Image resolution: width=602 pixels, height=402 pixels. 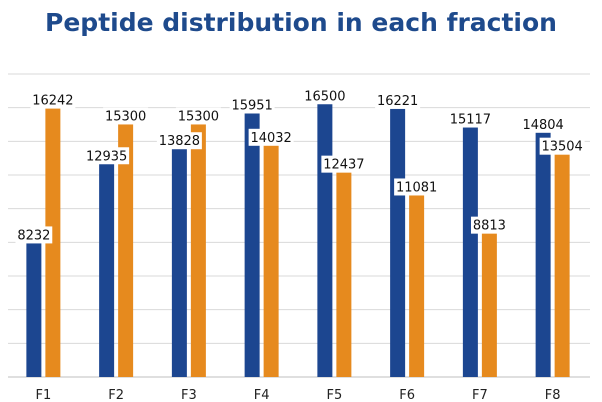 I want to click on data-label-F3-series-2: 15300, so click(x=198, y=116).